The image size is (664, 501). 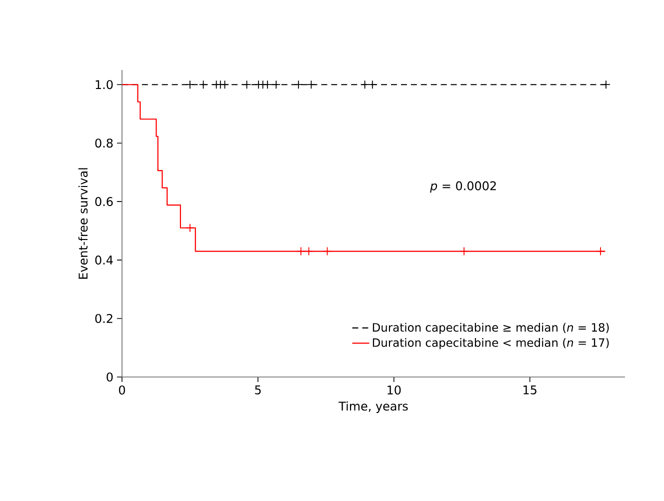 What do you see at coordinates (104, 143) in the screenshot?
I see `y-tick-label: 0.8` at bounding box center [104, 143].